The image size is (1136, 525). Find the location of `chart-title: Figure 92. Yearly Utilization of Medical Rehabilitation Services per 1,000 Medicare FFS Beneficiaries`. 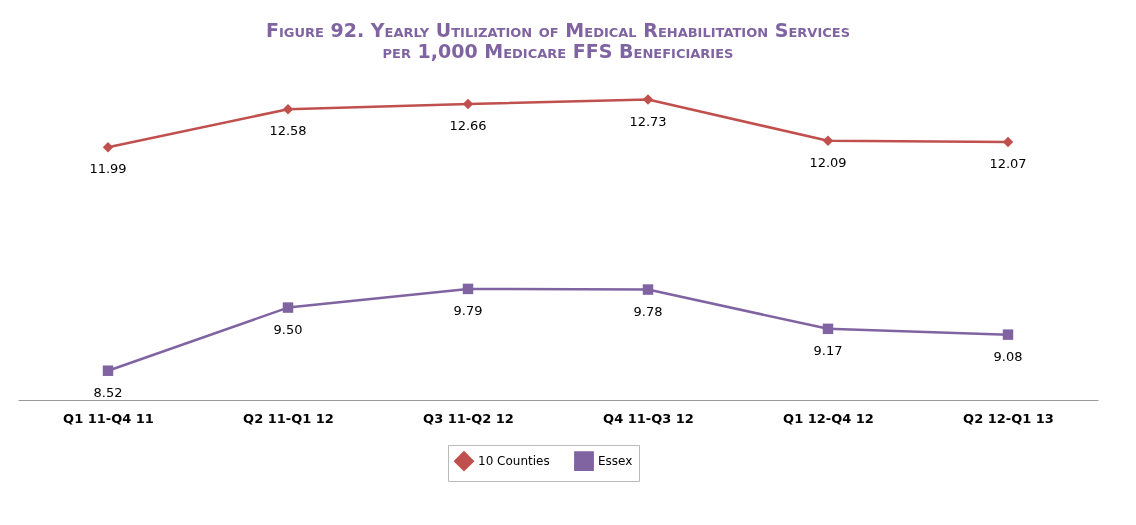

chart-title: Figure 92. Yearly Utilization of Medical Rehabilitation Services per 1,000 Medicare FFS Beneficiaries is located at coordinates (558, 40).